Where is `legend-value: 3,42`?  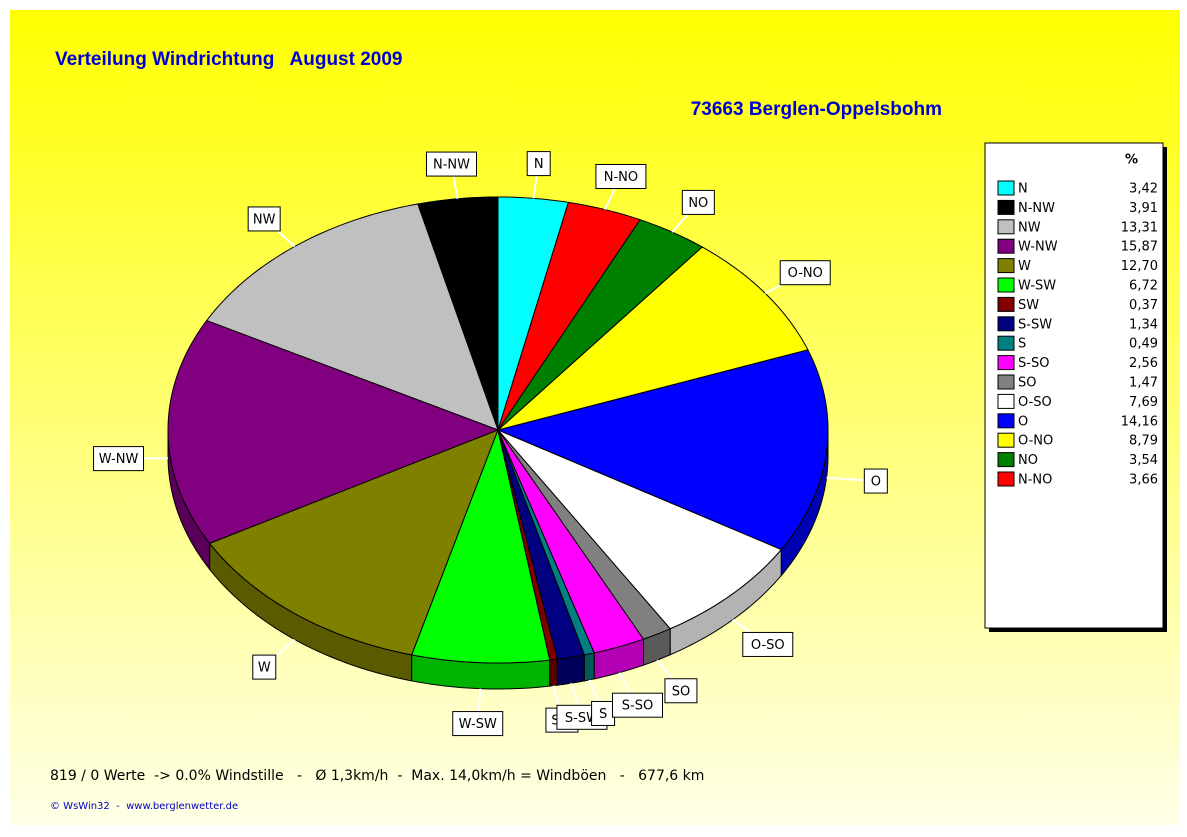 legend-value: 3,42 is located at coordinates (1143, 189).